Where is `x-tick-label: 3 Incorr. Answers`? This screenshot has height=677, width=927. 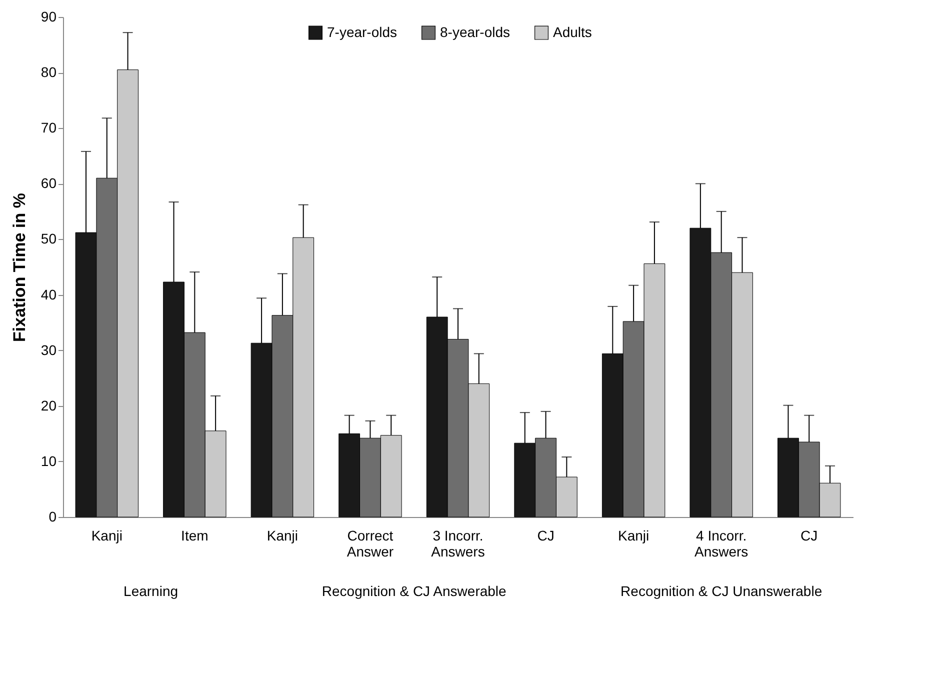 x-tick-label: 3 Incorr. Answers is located at coordinates (458, 544).